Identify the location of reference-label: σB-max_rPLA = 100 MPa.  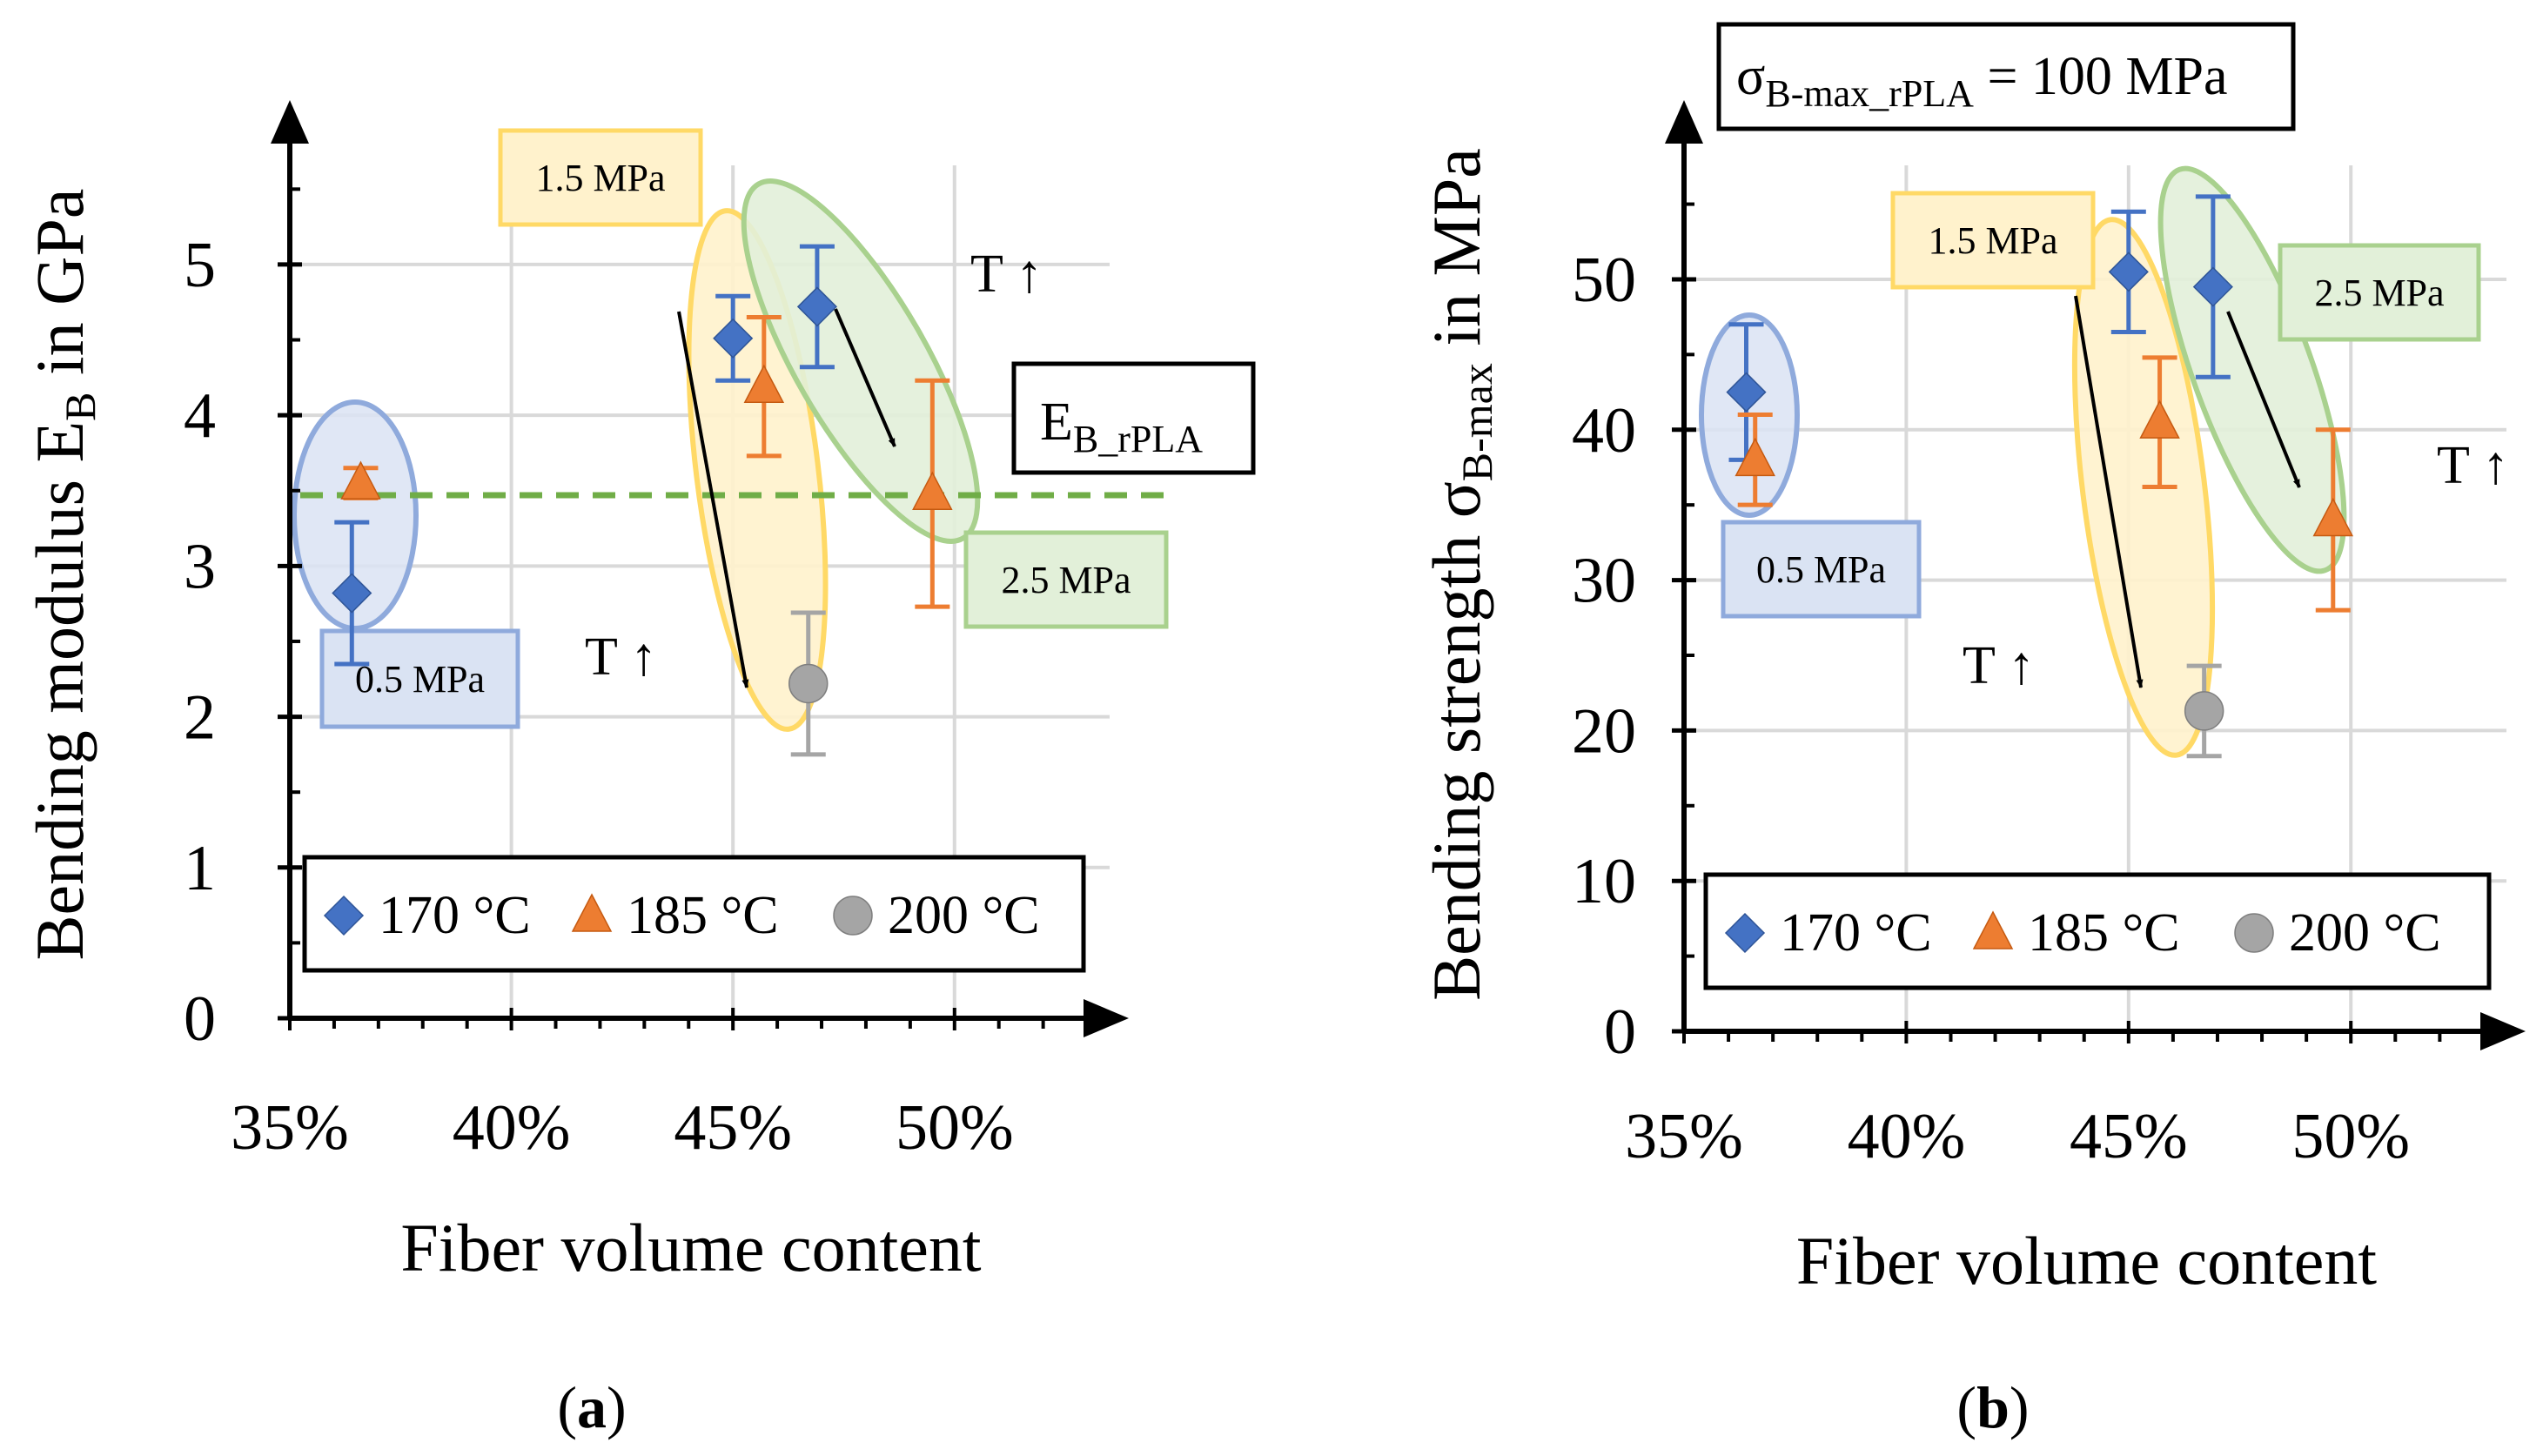
(1982, 81).